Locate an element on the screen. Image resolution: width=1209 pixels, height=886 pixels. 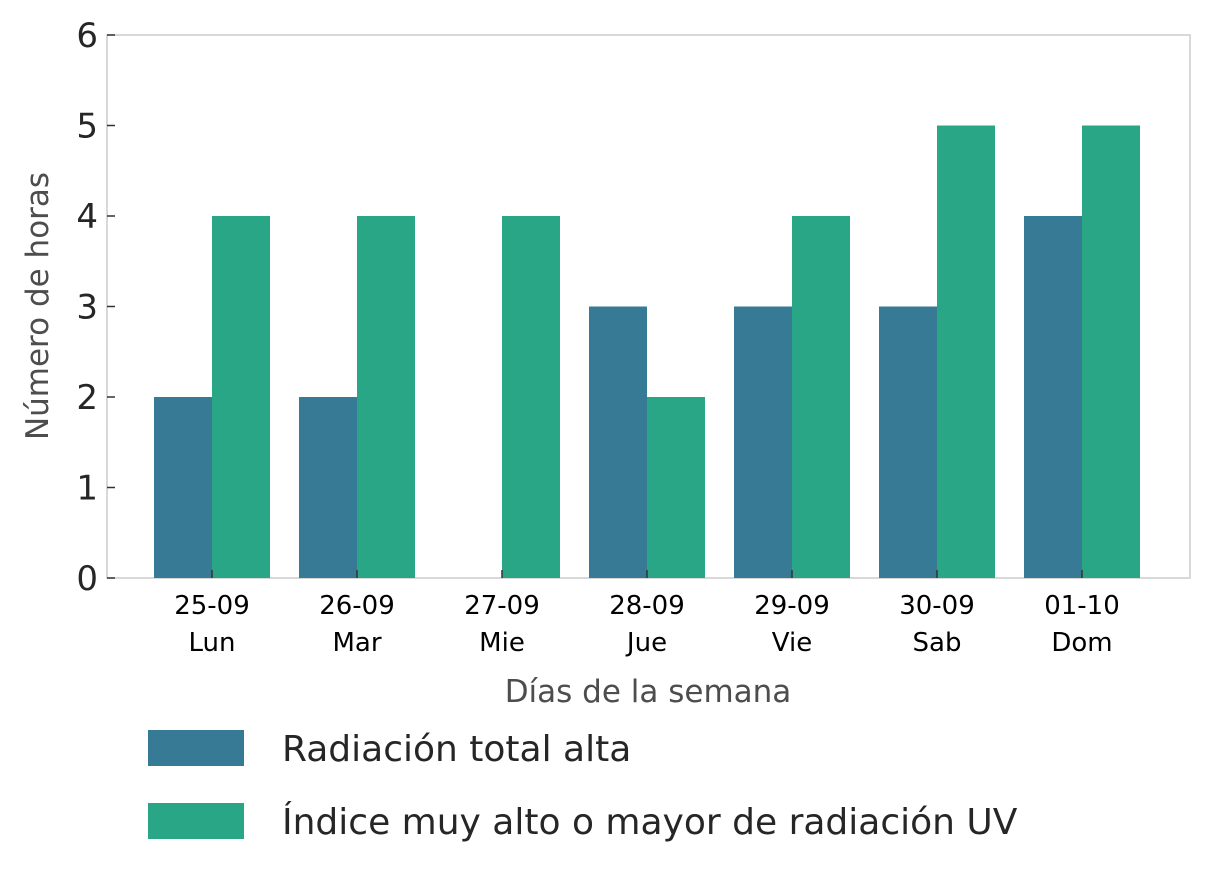
y-tick-label: 0 is located at coordinates (87, 579).